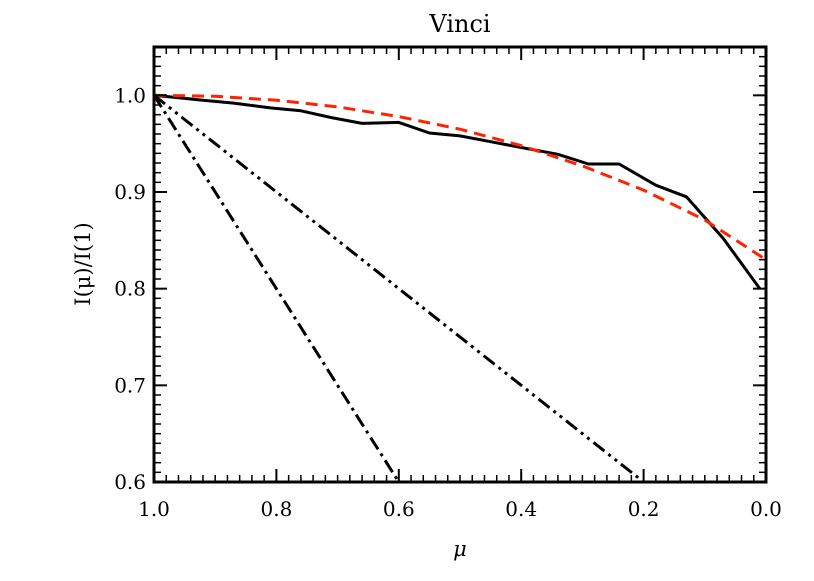 This screenshot has width=814, height=581. I want to click on x-tick-label: 0.2, so click(644, 509).